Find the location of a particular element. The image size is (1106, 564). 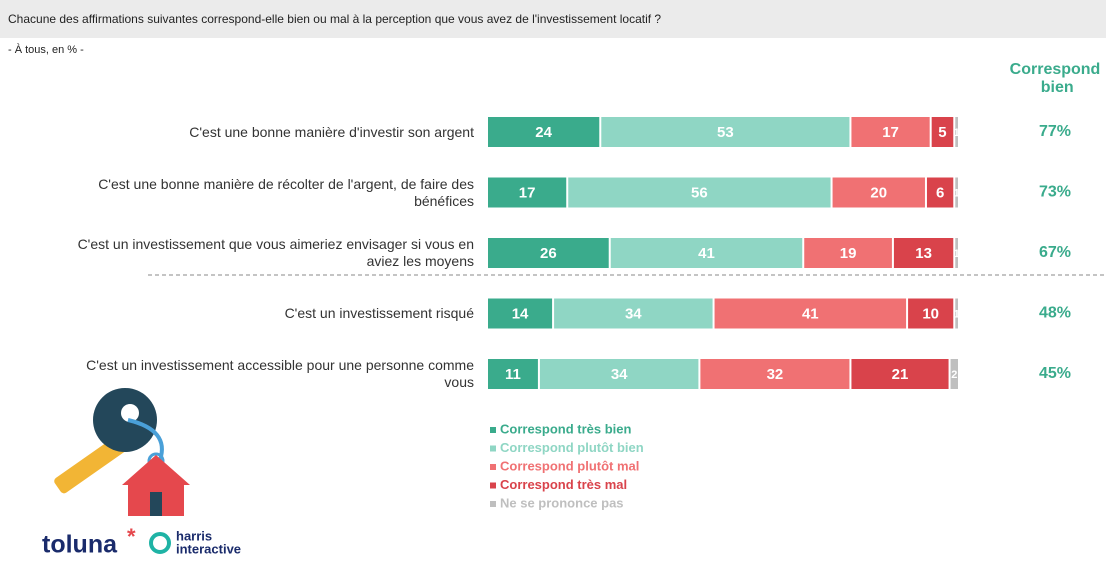

partner-logo-sub: interactive is located at coordinates (208, 548).